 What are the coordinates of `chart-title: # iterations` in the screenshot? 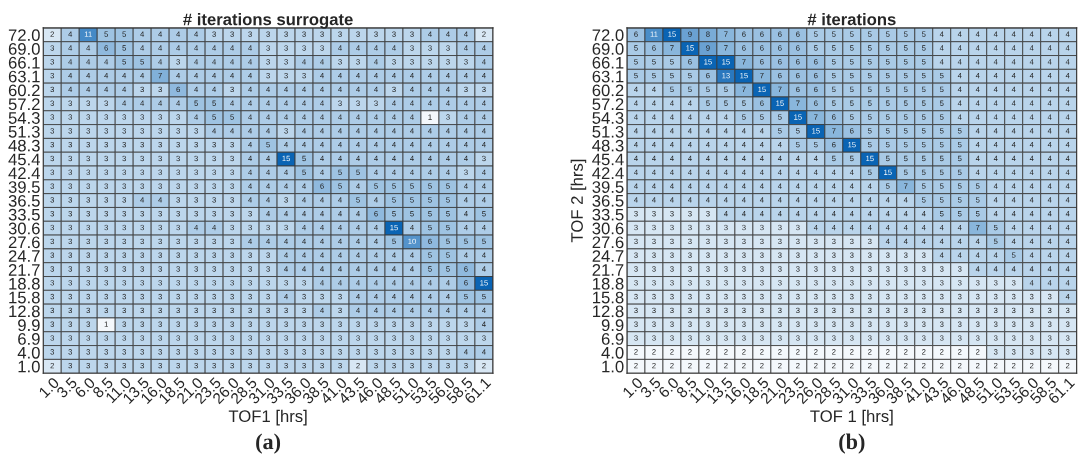 It's located at (851, 19).